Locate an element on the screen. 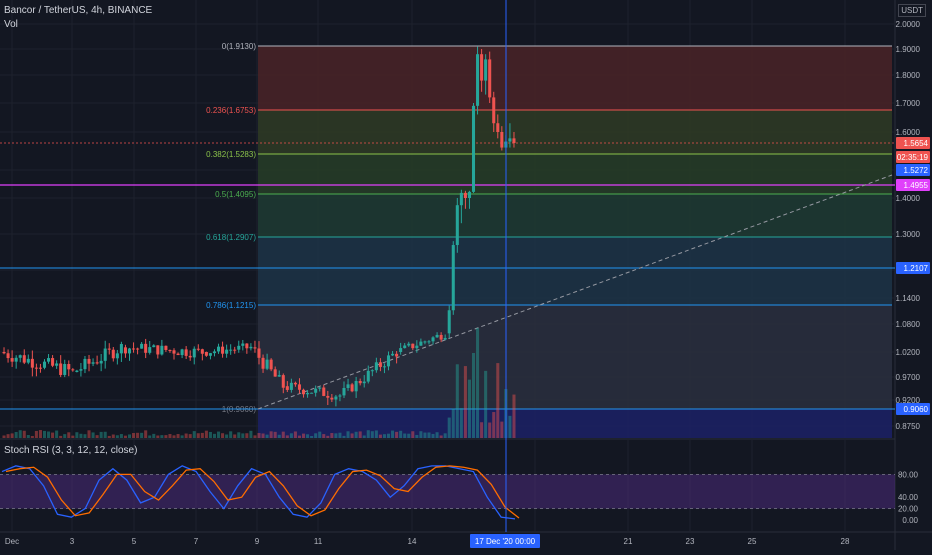  time-axis: Dec 3 5 7 9 11 14 21 23 25 28 17 Dec '20 00:00 is located at coordinates (427, 541).